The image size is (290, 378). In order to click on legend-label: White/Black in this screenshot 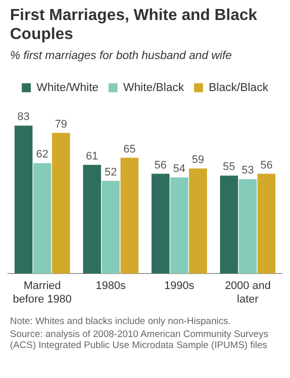, I will do `click(153, 88)`.